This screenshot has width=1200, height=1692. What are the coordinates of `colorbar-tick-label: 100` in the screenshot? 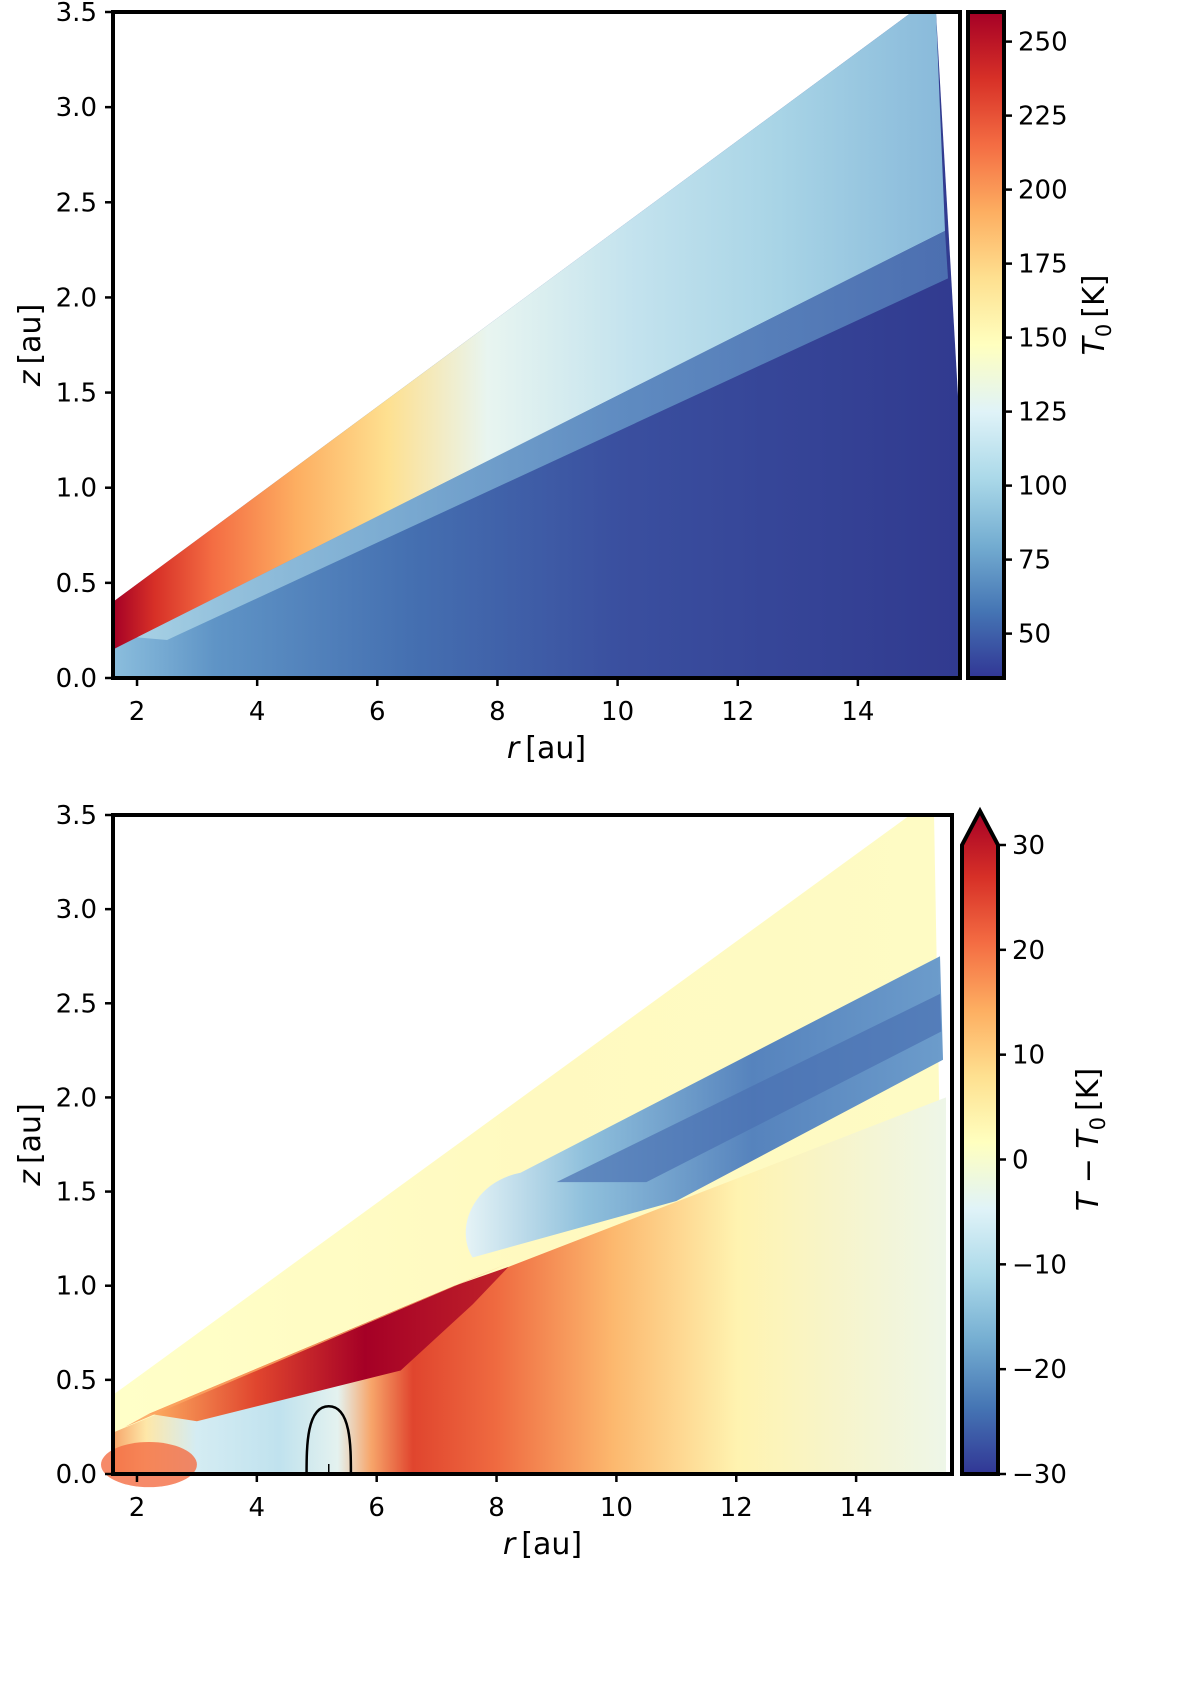 It's located at (1043, 487).